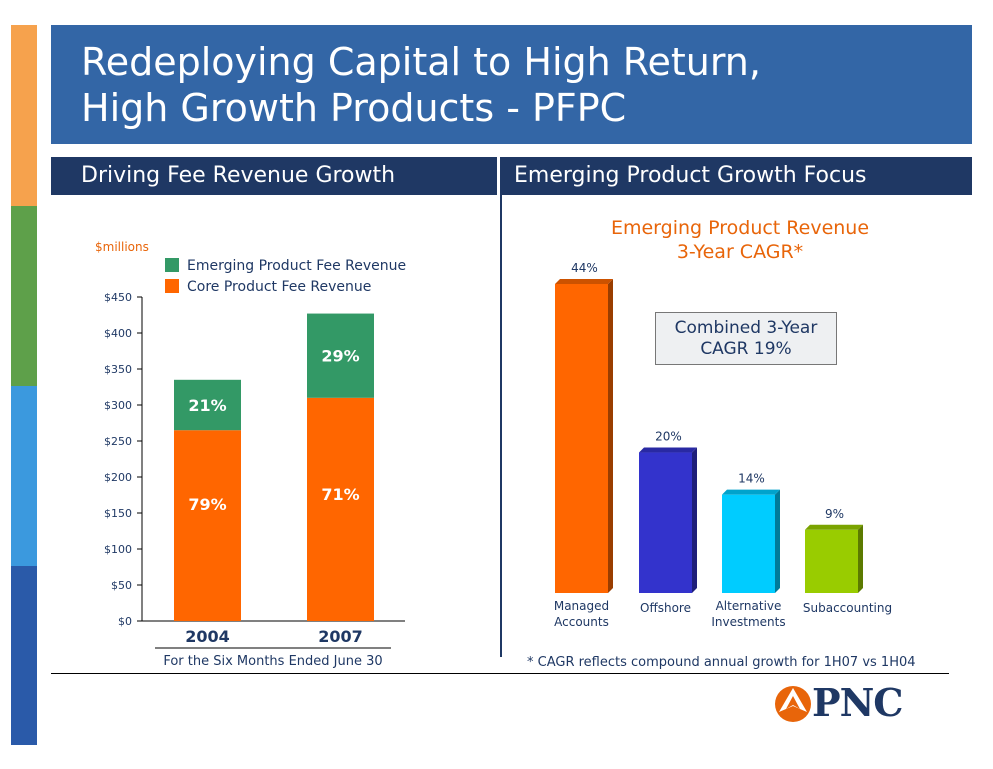  Describe the element at coordinates (118, 441) in the screenshot. I see `y-tick-label: $250` at that location.